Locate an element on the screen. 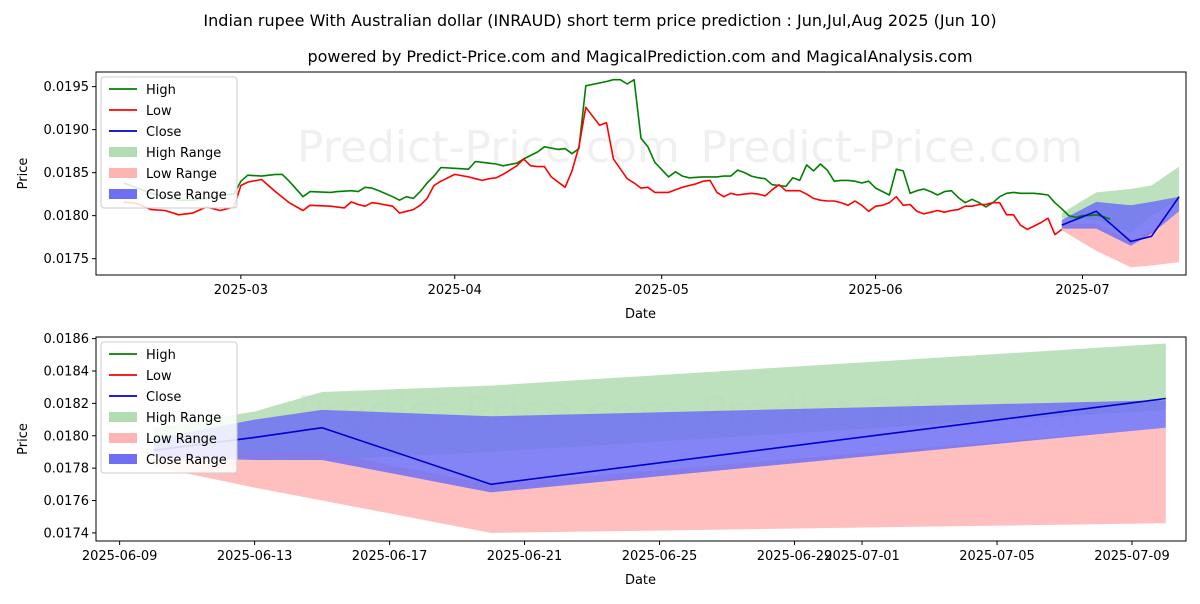  y-tick-label: 0.0186 is located at coordinates (67, 339).